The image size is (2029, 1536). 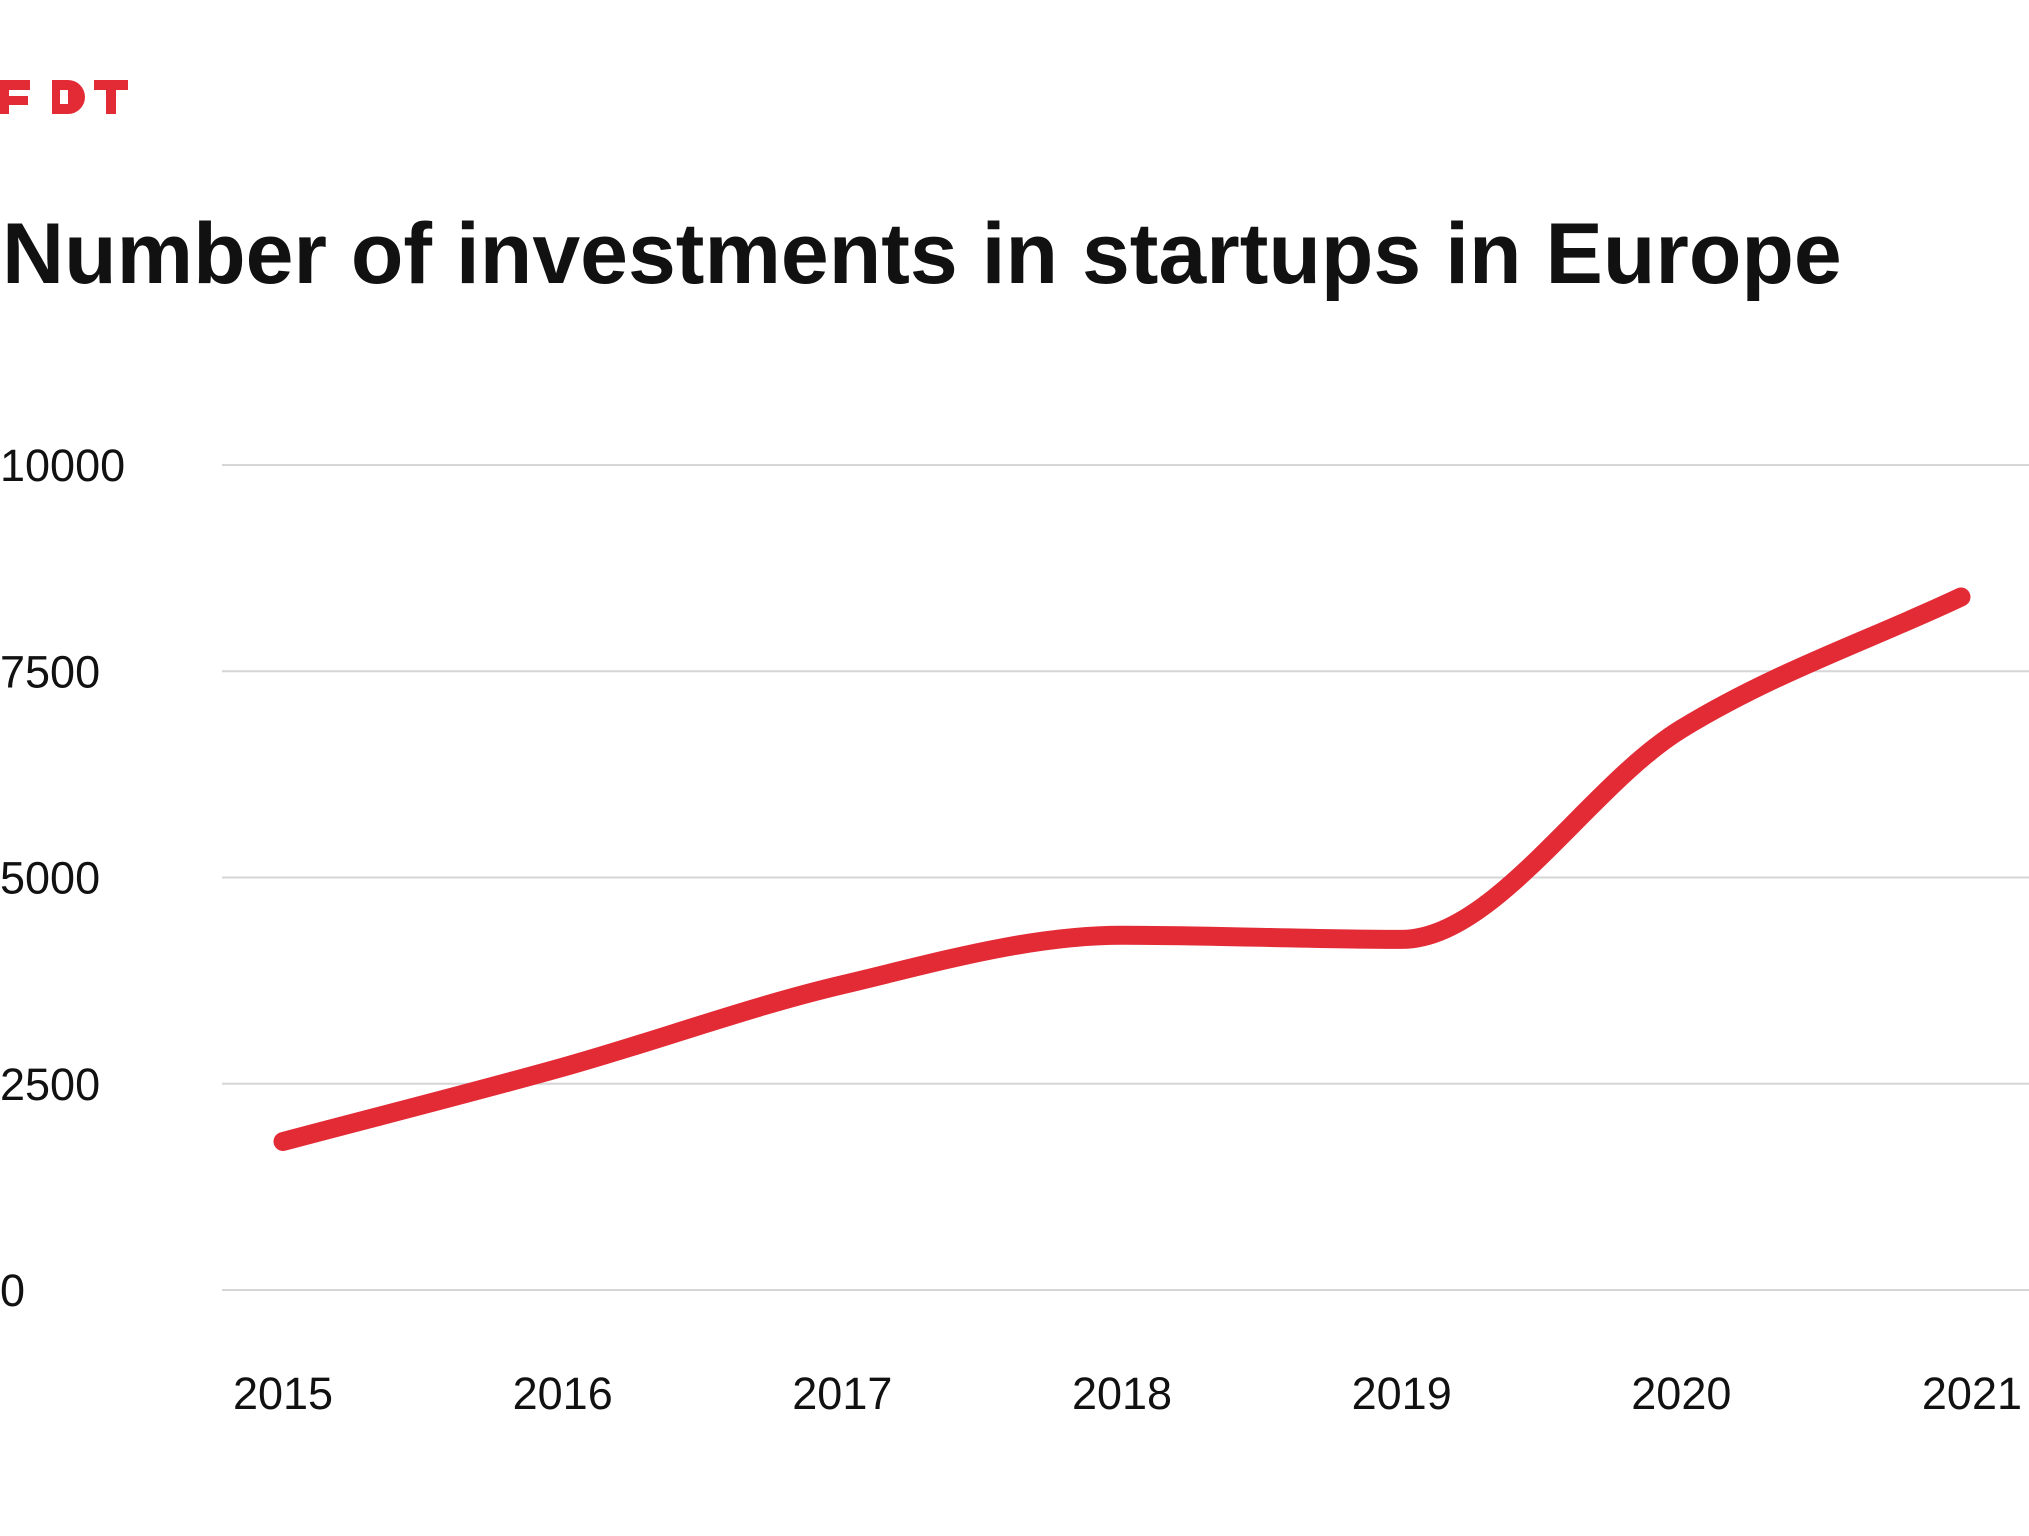 What do you see at coordinates (50, 878) in the screenshot?
I see `y-tick-label: 5000` at bounding box center [50, 878].